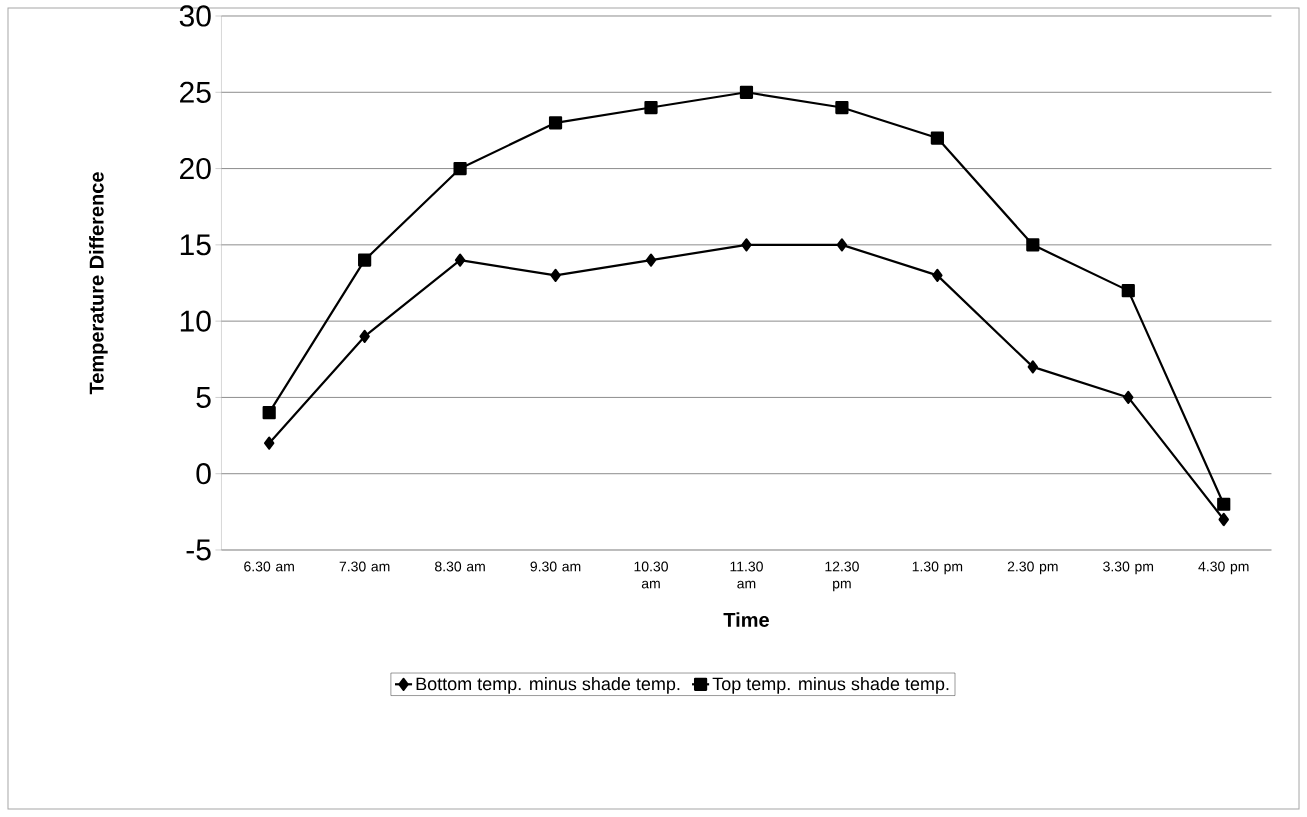 Image resolution: width=1307 pixels, height=817 pixels. What do you see at coordinates (555, 566) in the screenshot?
I see `x-tick-label: 9.30 am` at bounding box center [555, 566].